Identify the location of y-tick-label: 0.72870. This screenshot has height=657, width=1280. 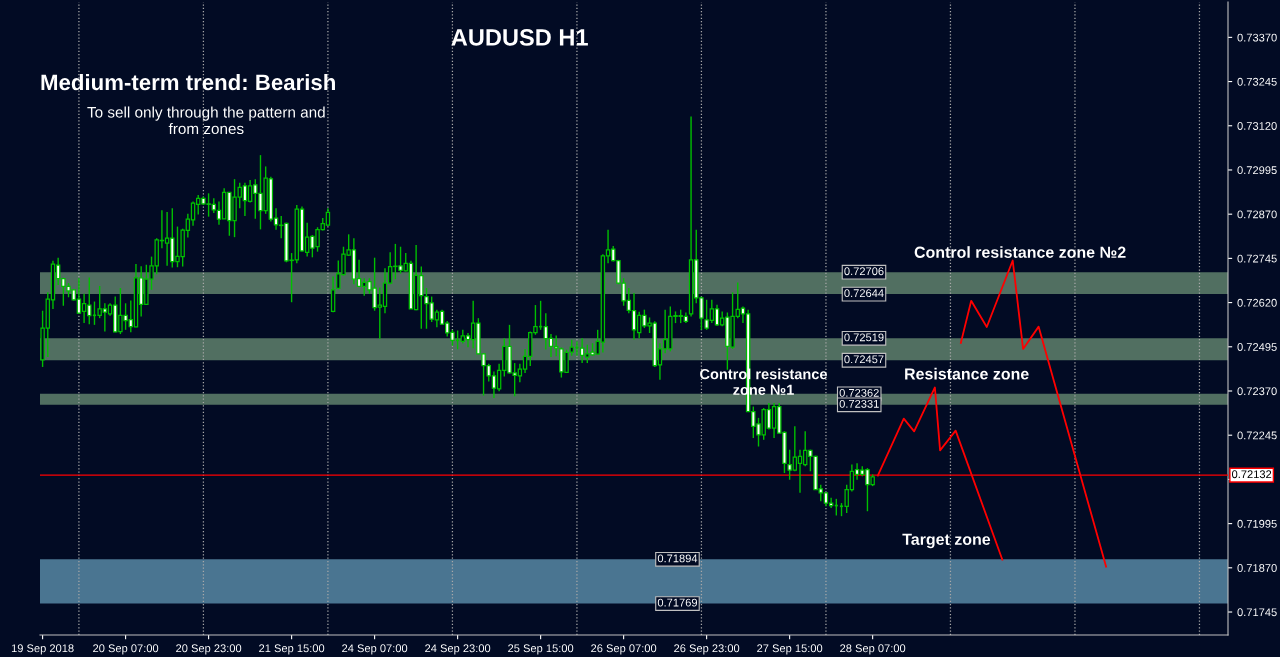
(1257, 214).